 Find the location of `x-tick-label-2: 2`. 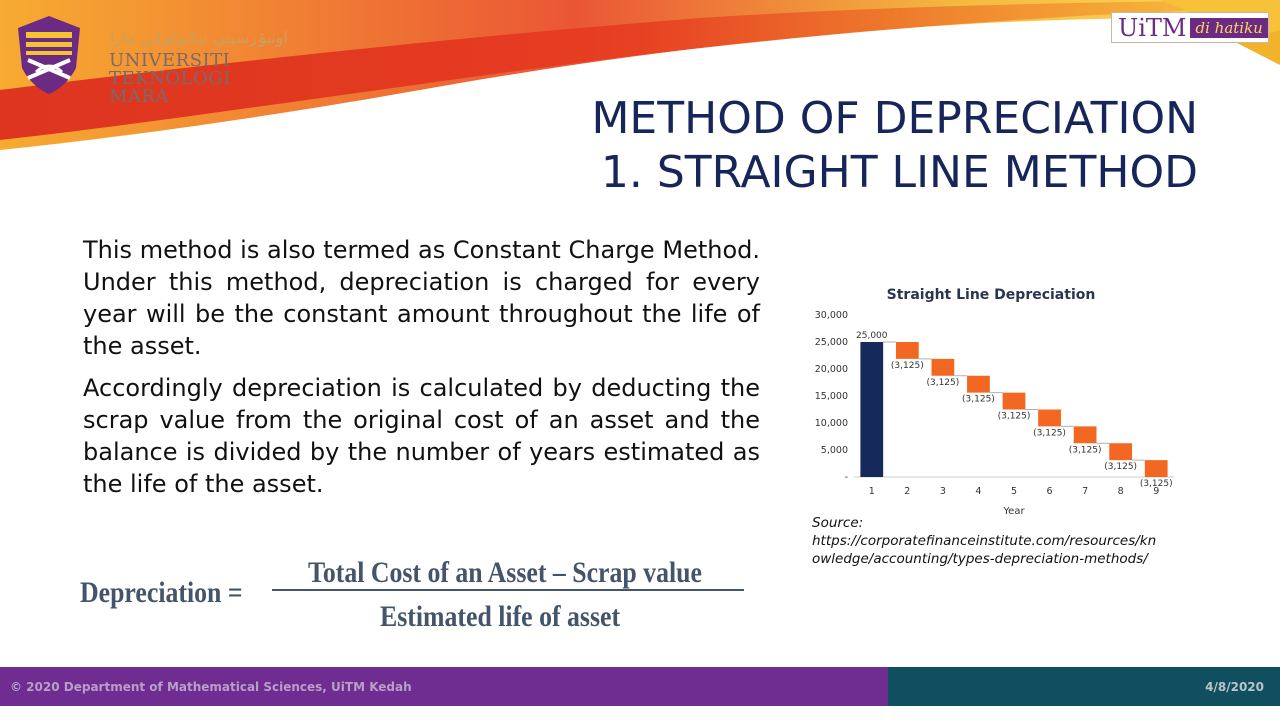

x-tick-label-2: 2 is located at coordinates (907, 491).